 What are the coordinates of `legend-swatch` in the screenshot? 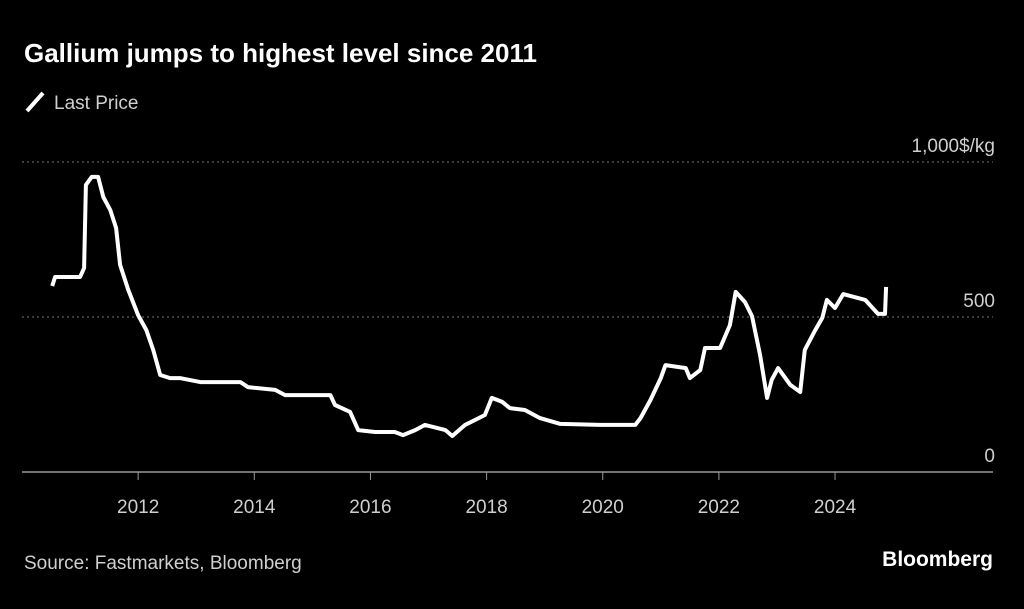 It's located at (35, 102).